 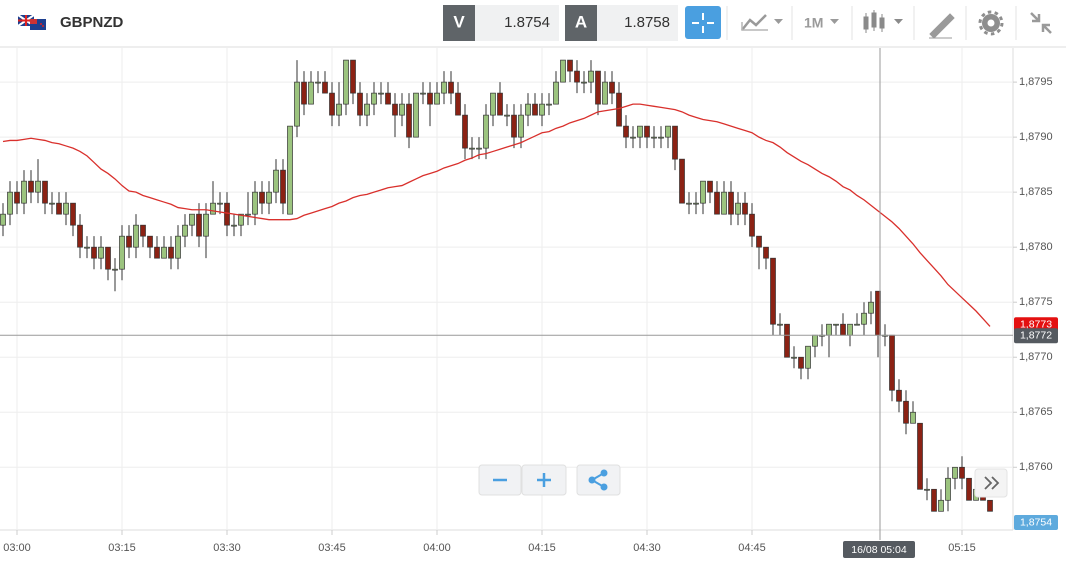 What do you see at coordinates (883, 21) in the screenshot?
I see `chart-type-button` at bounding box center [883, 21].